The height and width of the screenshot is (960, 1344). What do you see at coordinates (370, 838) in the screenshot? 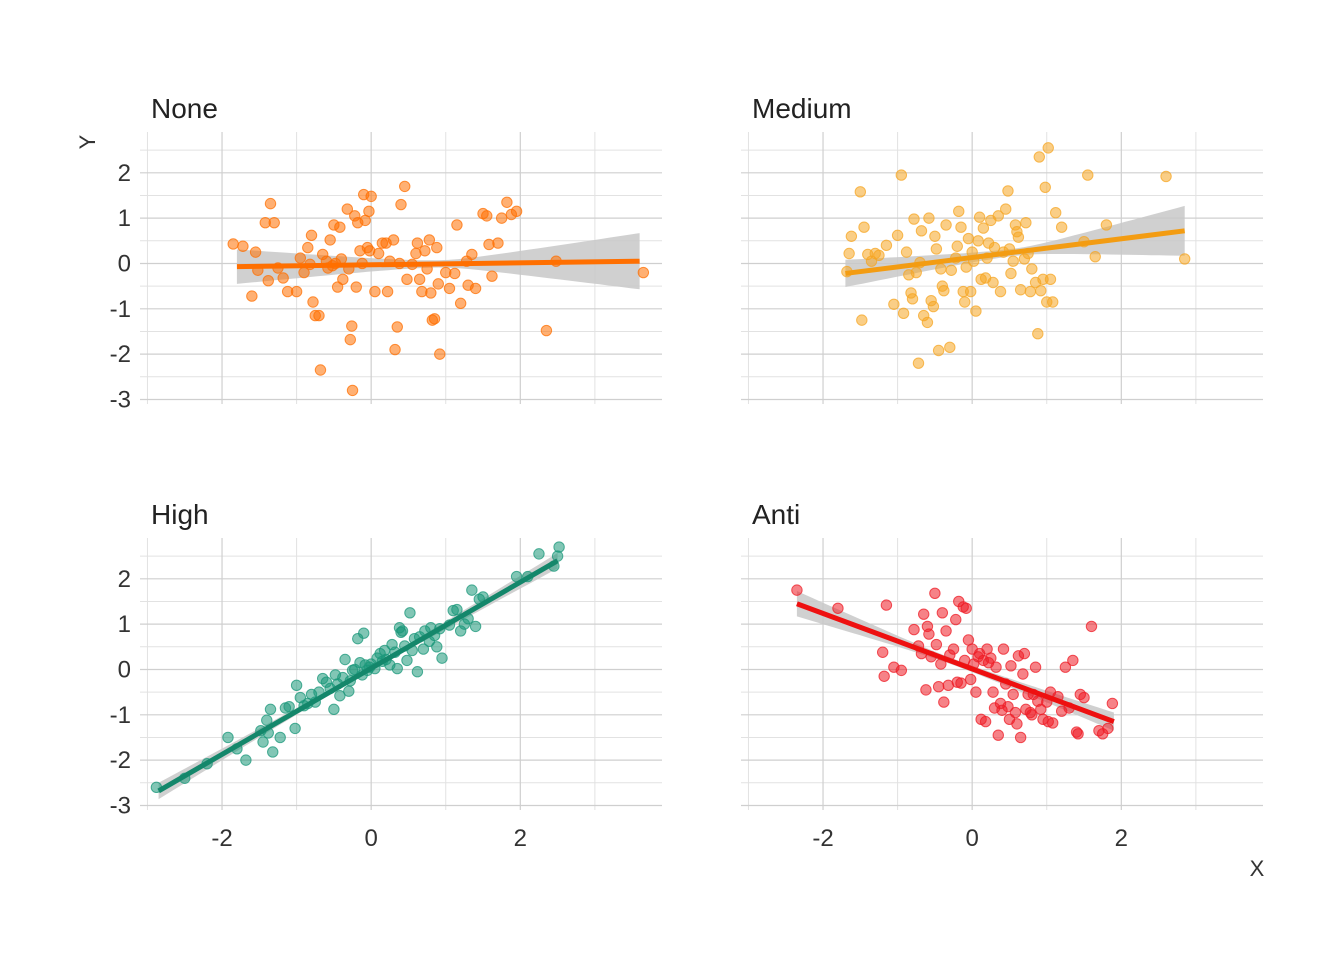
I see `x-tick-label: 0` at bounding box center [370, 838].